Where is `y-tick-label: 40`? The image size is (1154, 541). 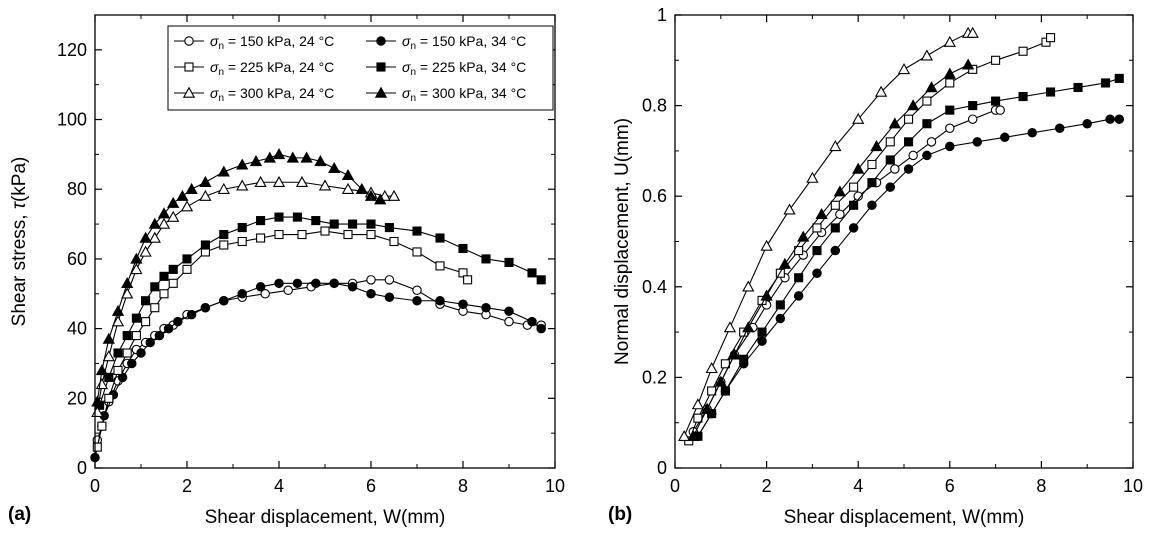 y-tick-label: 40 is located at coordinates (77, 329).